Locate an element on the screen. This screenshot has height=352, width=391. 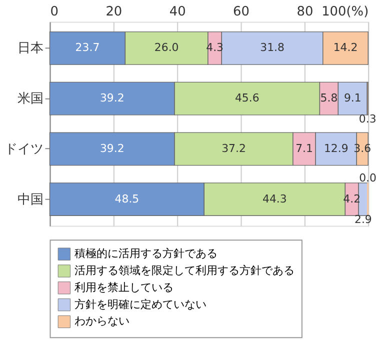
data-label: 37.2 is located at coordinates (234, 148).